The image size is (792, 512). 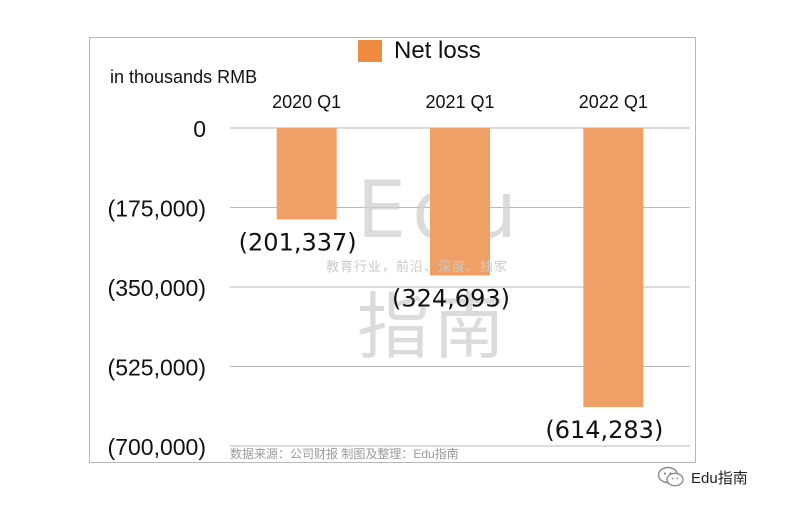 I want to click on data-label: (201,337), so click(x=298, y=242).